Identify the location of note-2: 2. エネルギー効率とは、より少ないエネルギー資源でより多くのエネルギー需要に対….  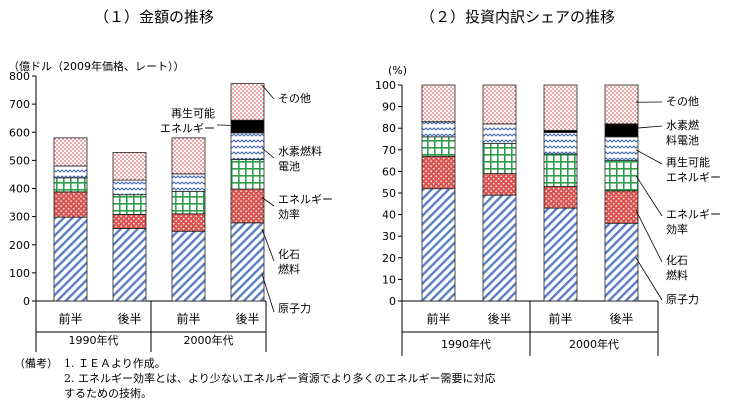
(280, 378).